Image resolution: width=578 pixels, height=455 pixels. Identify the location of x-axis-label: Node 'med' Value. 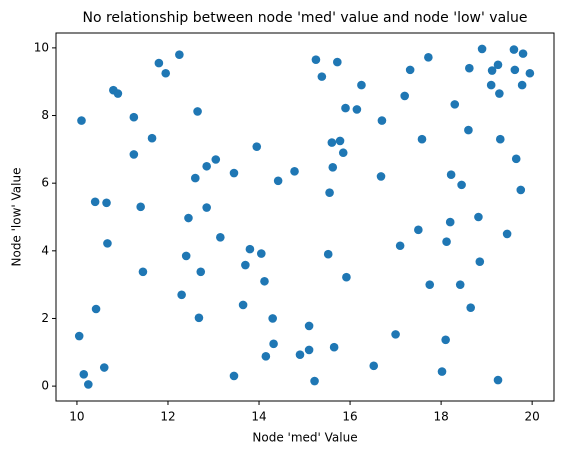
(304, 438).